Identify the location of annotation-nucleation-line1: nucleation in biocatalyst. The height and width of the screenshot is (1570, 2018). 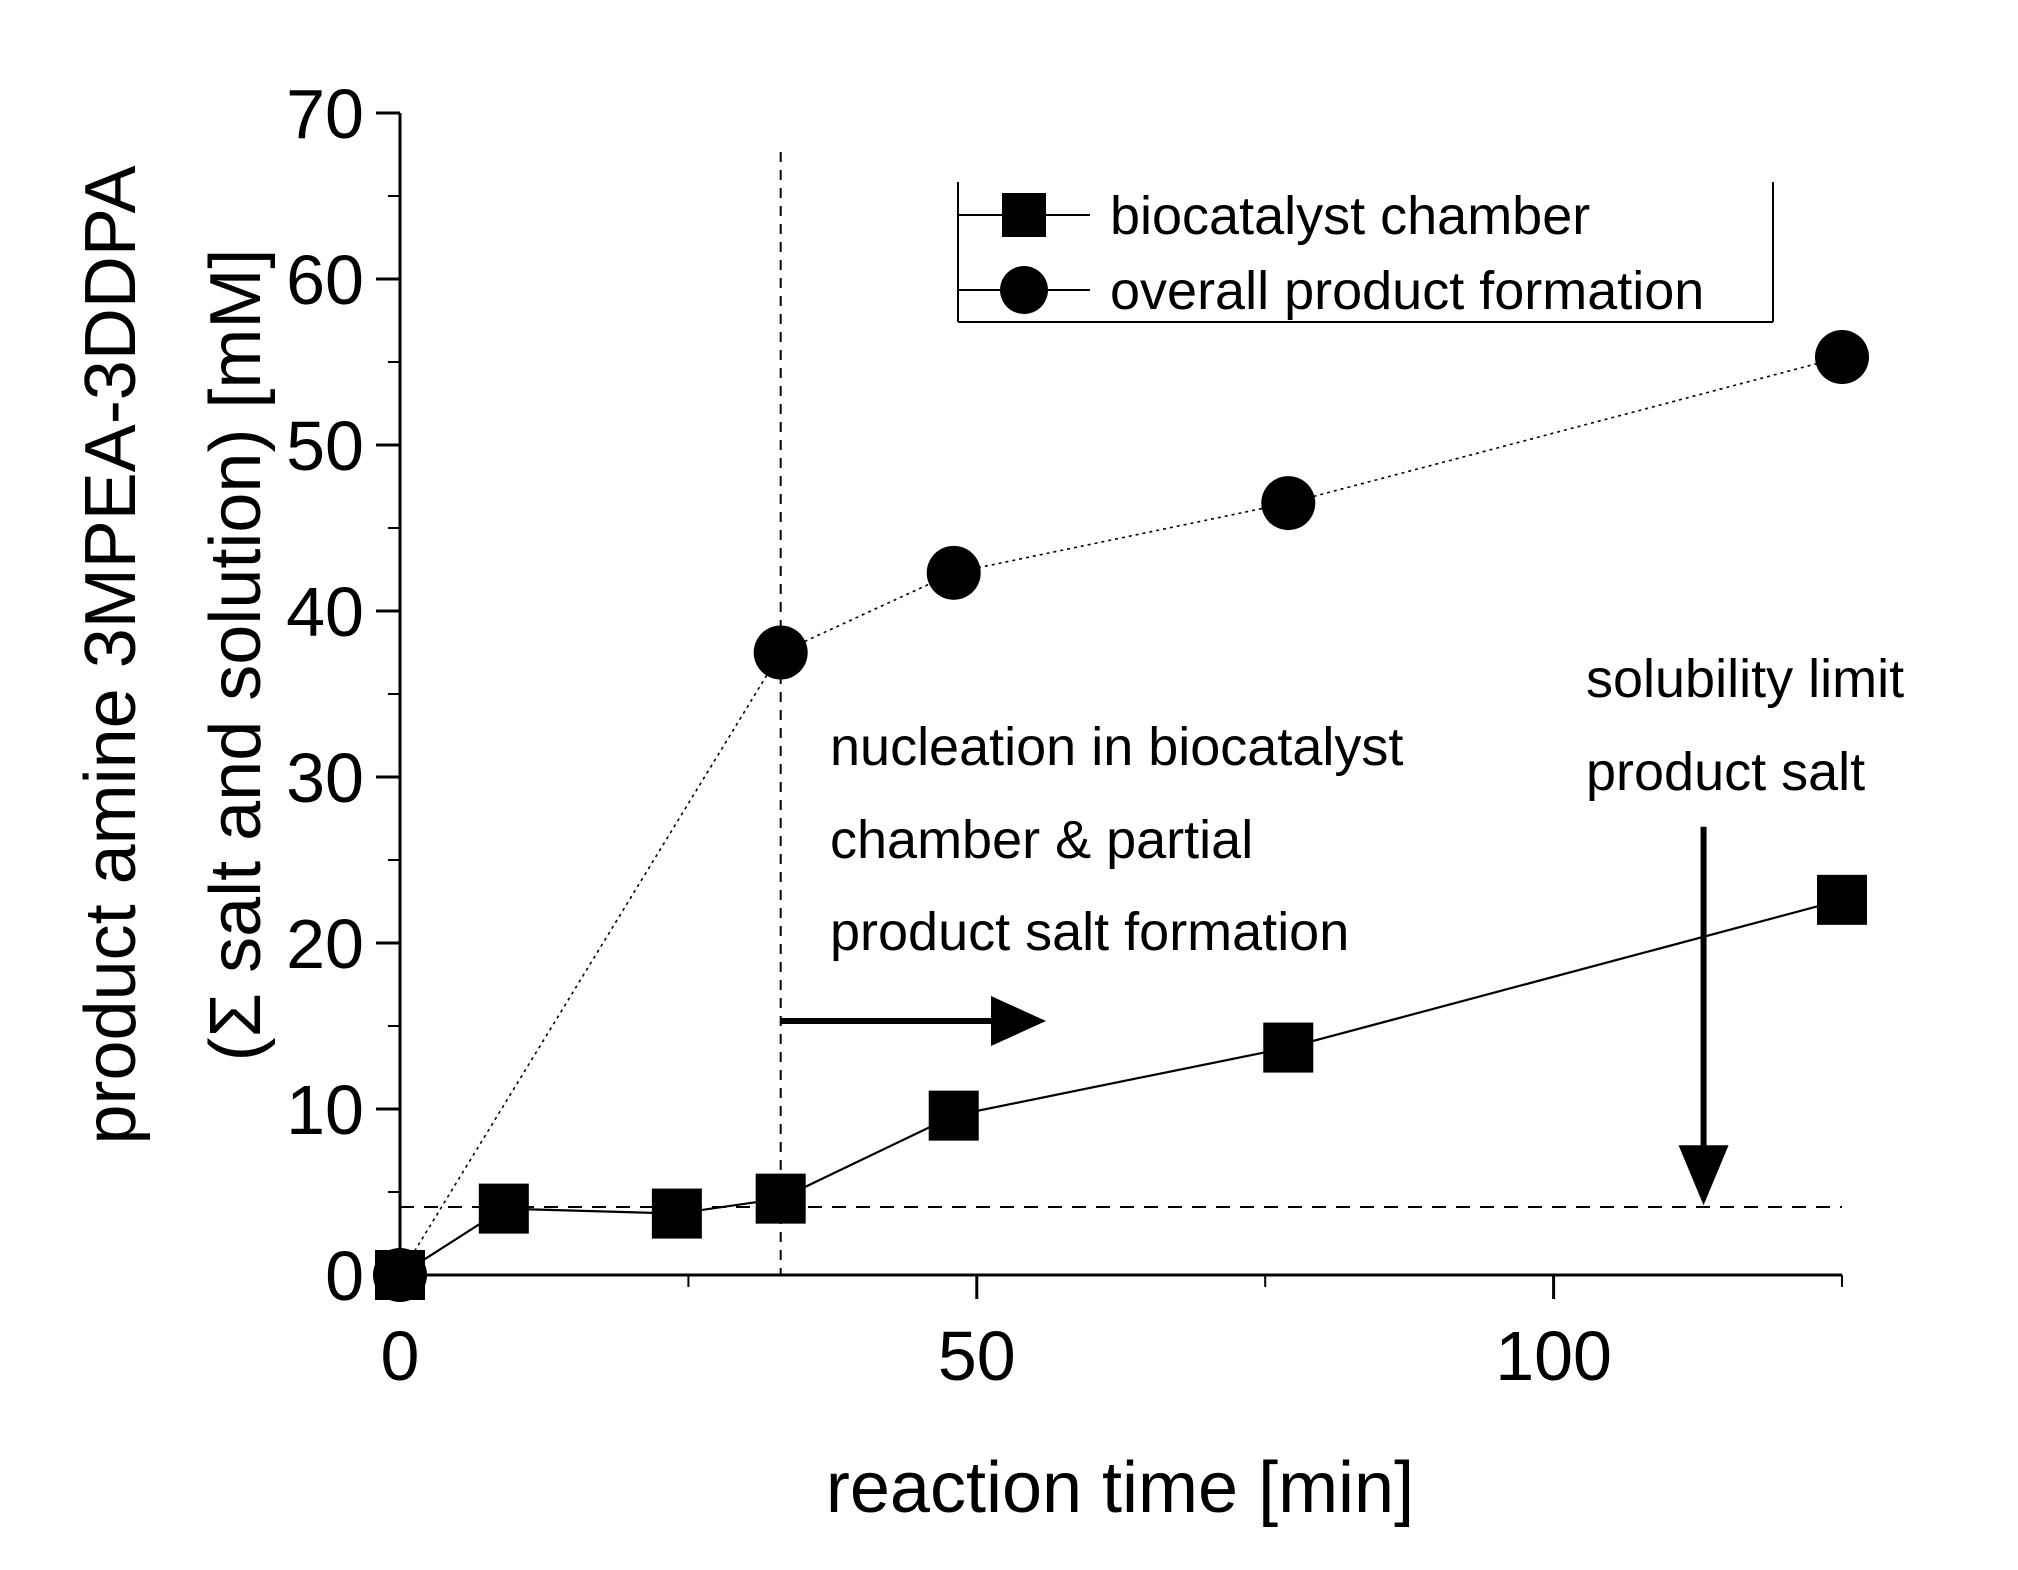
(1116, 747).